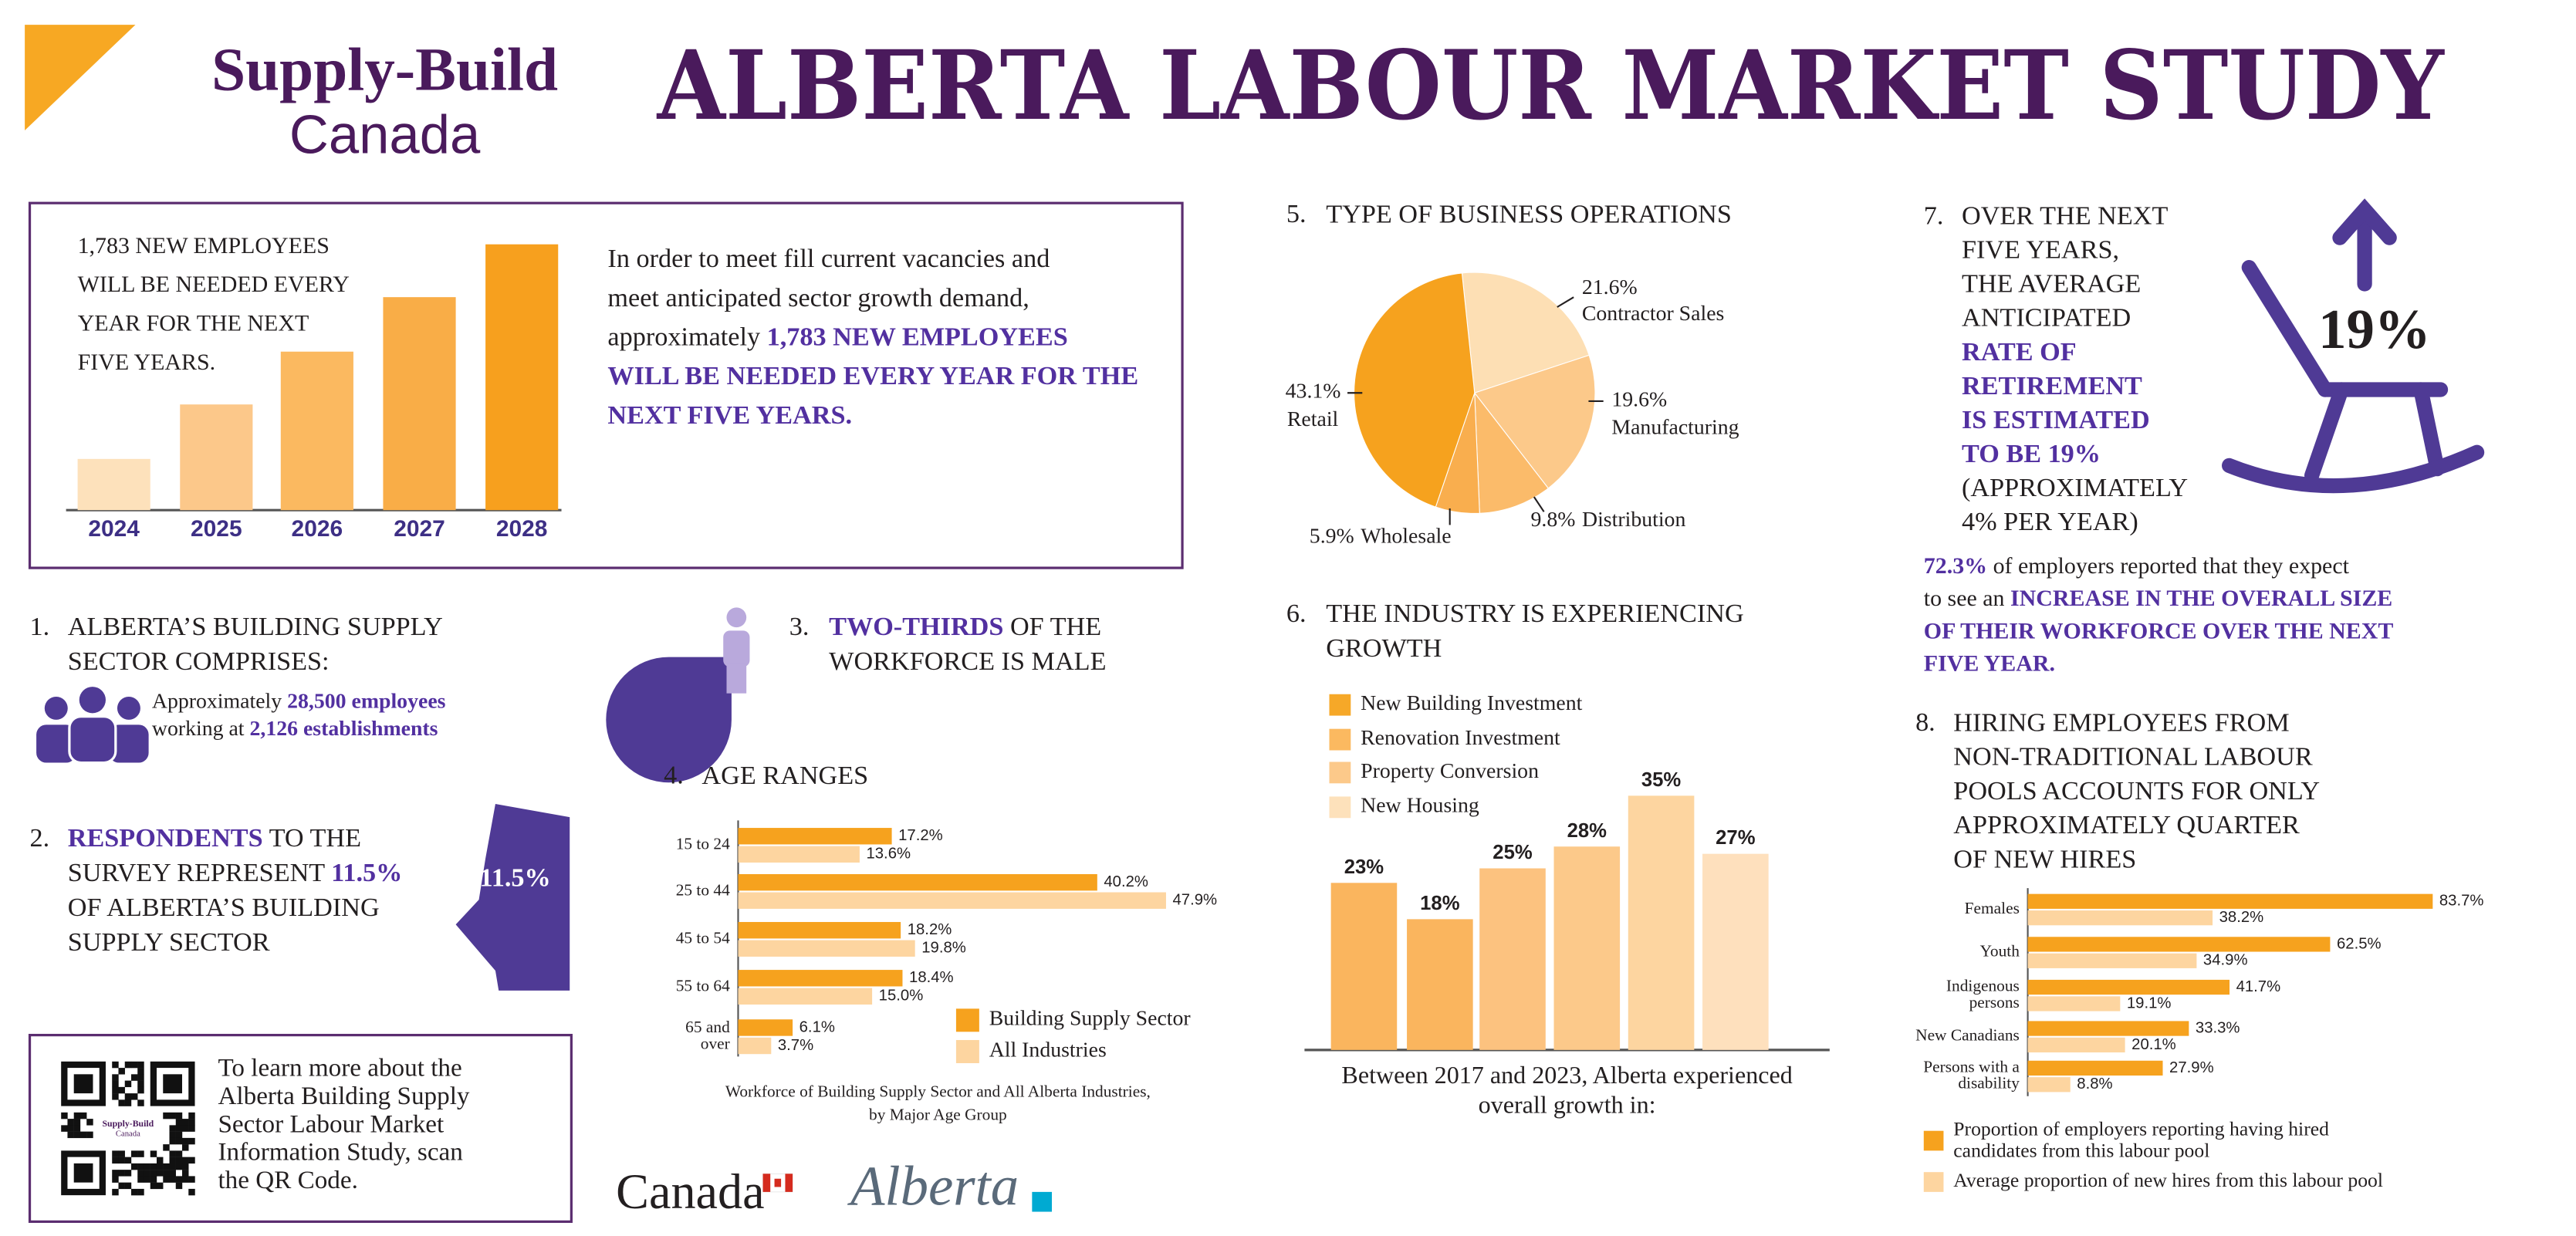 This screenshot has width=2576, height=1236. I want to click on highlight: RATE OF, so click(2019, 351).